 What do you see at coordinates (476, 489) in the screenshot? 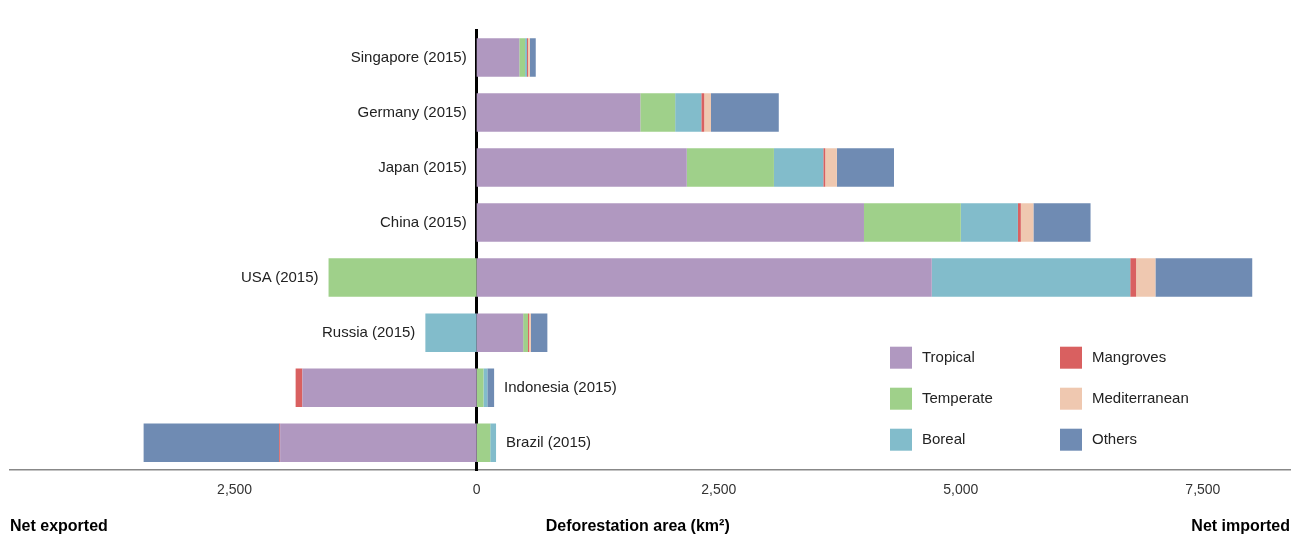
I see `x-tick-label: 0` at bounding box center [476, 489].